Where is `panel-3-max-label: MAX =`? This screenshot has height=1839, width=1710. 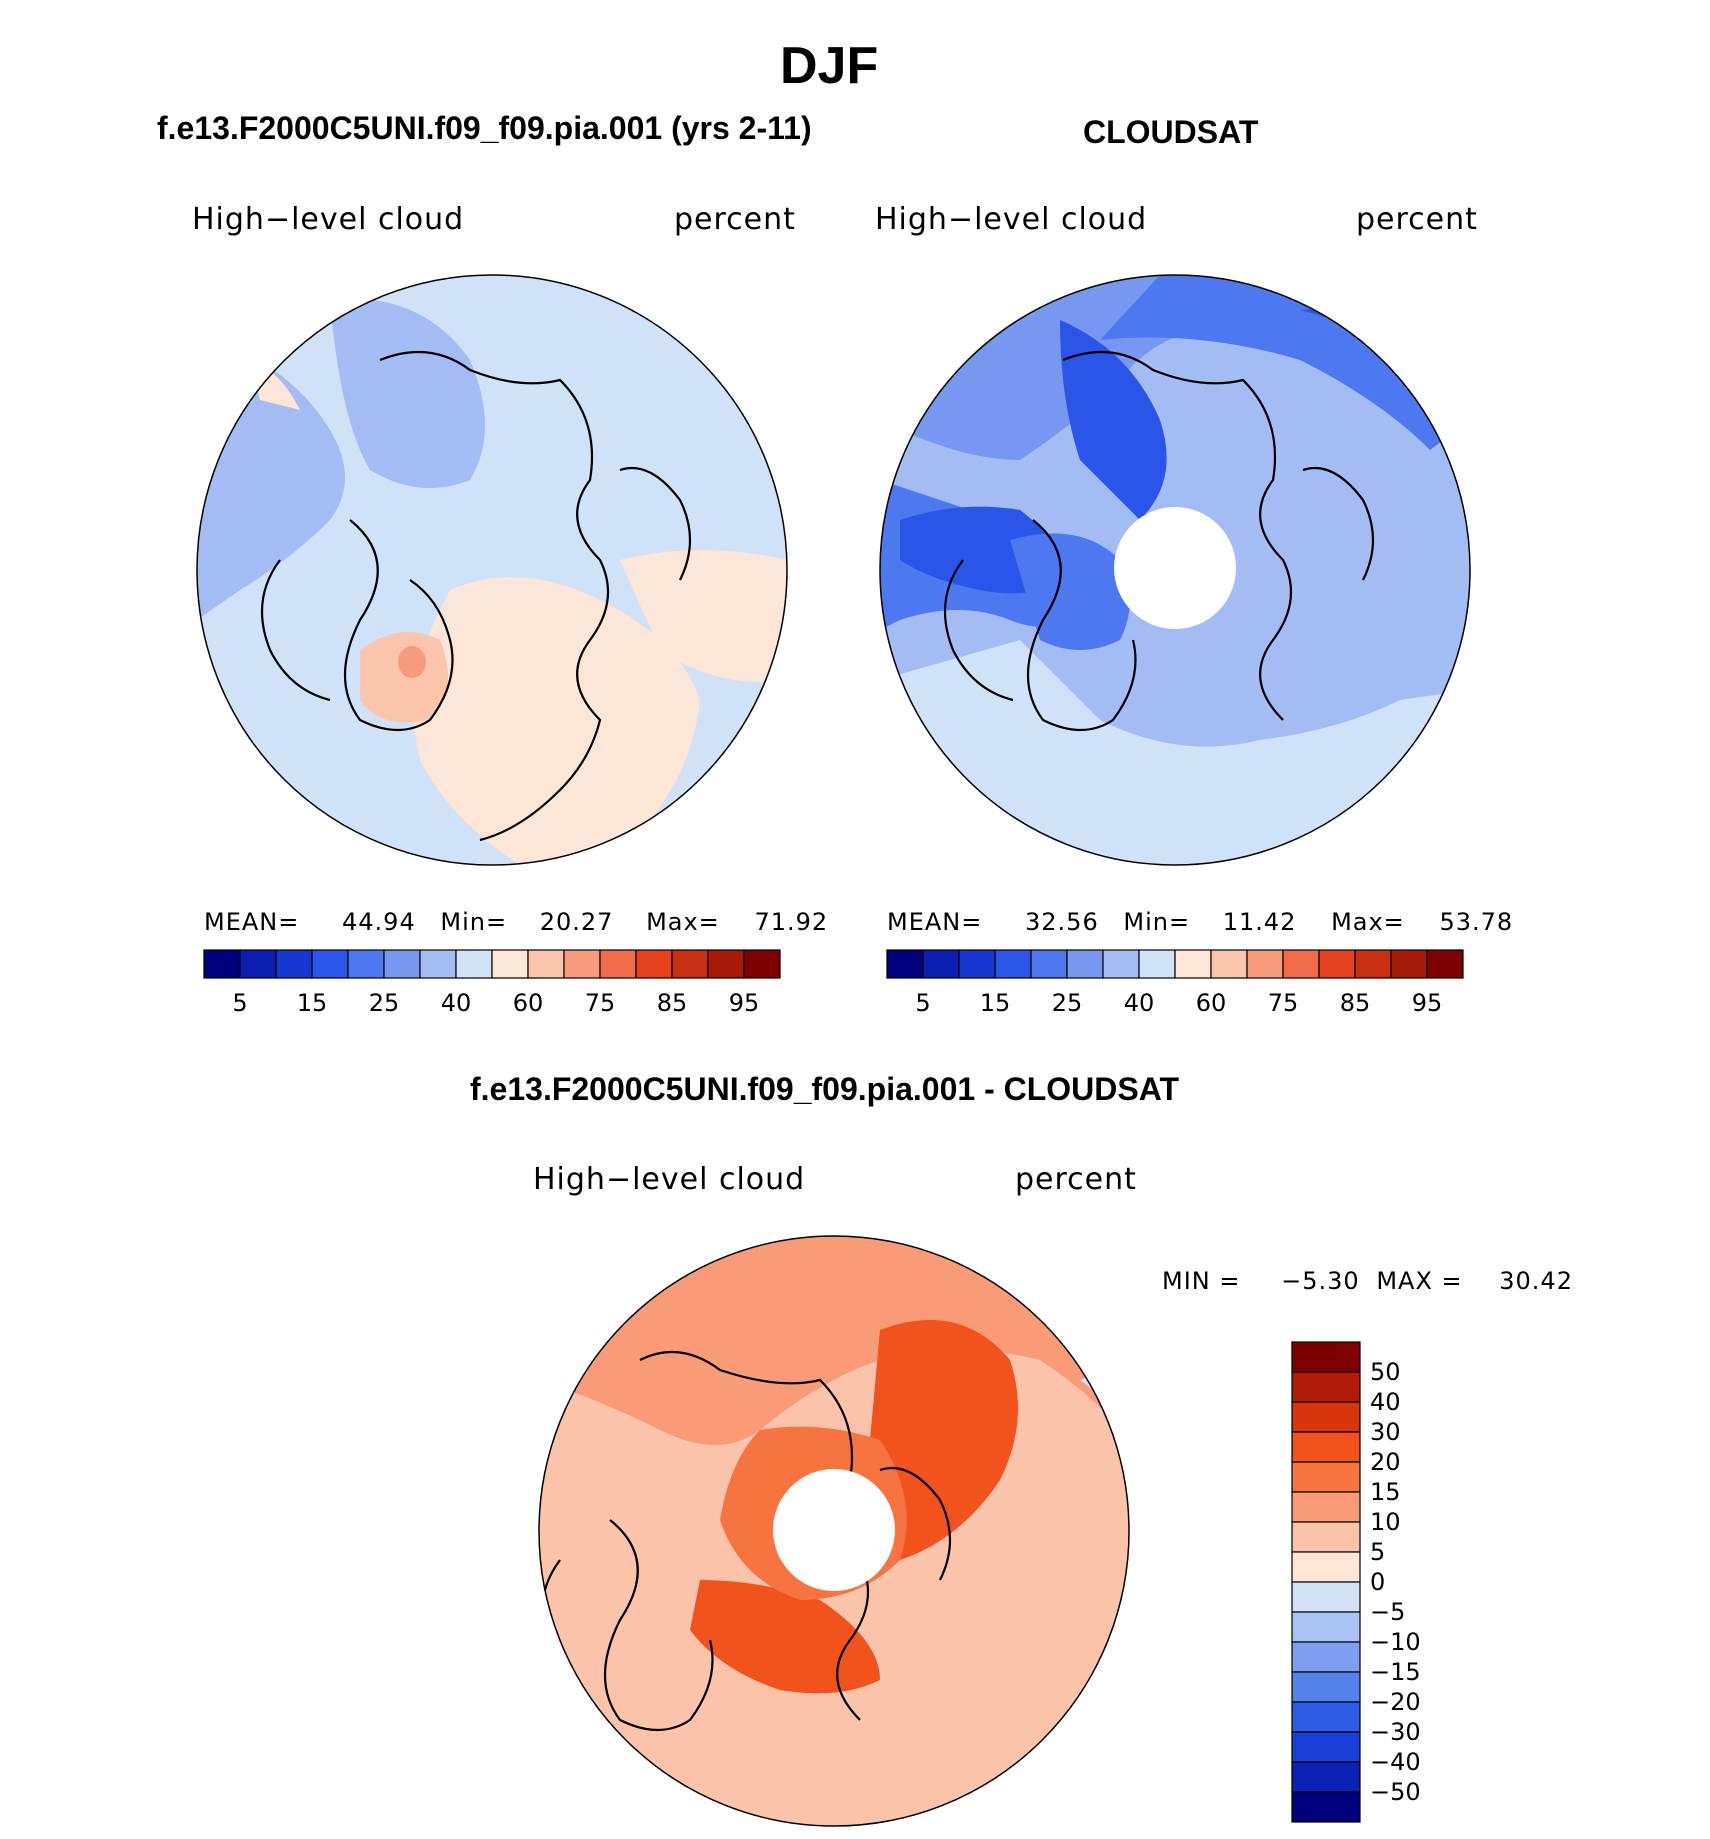
panel-3-max-label: MAX = is located at coordinates (1419, 1281).